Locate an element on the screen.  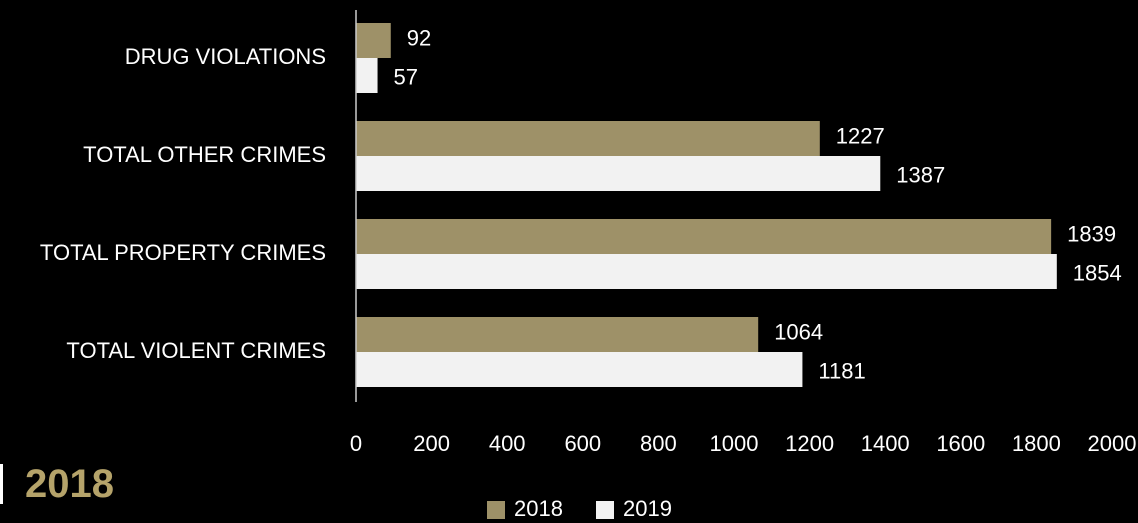
legend-swatch-2018 is located at coordinates (496, 510).